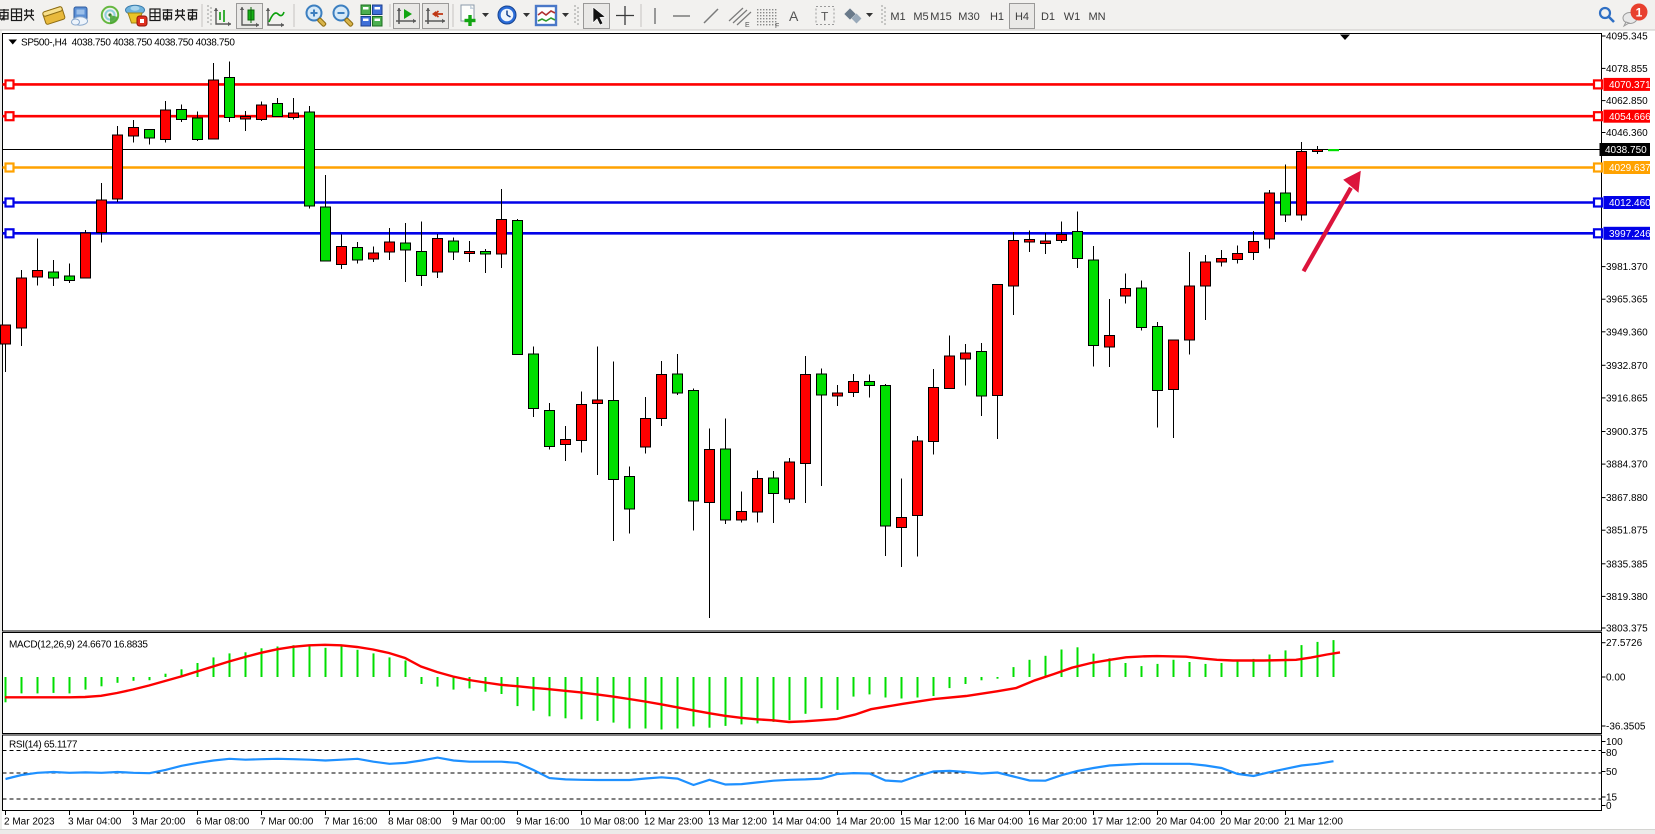 The image size is (1655, 834). Describe the element at coordinates (1627, 432) in the screenshot. I see `svg-text: 3900.375` at that location.